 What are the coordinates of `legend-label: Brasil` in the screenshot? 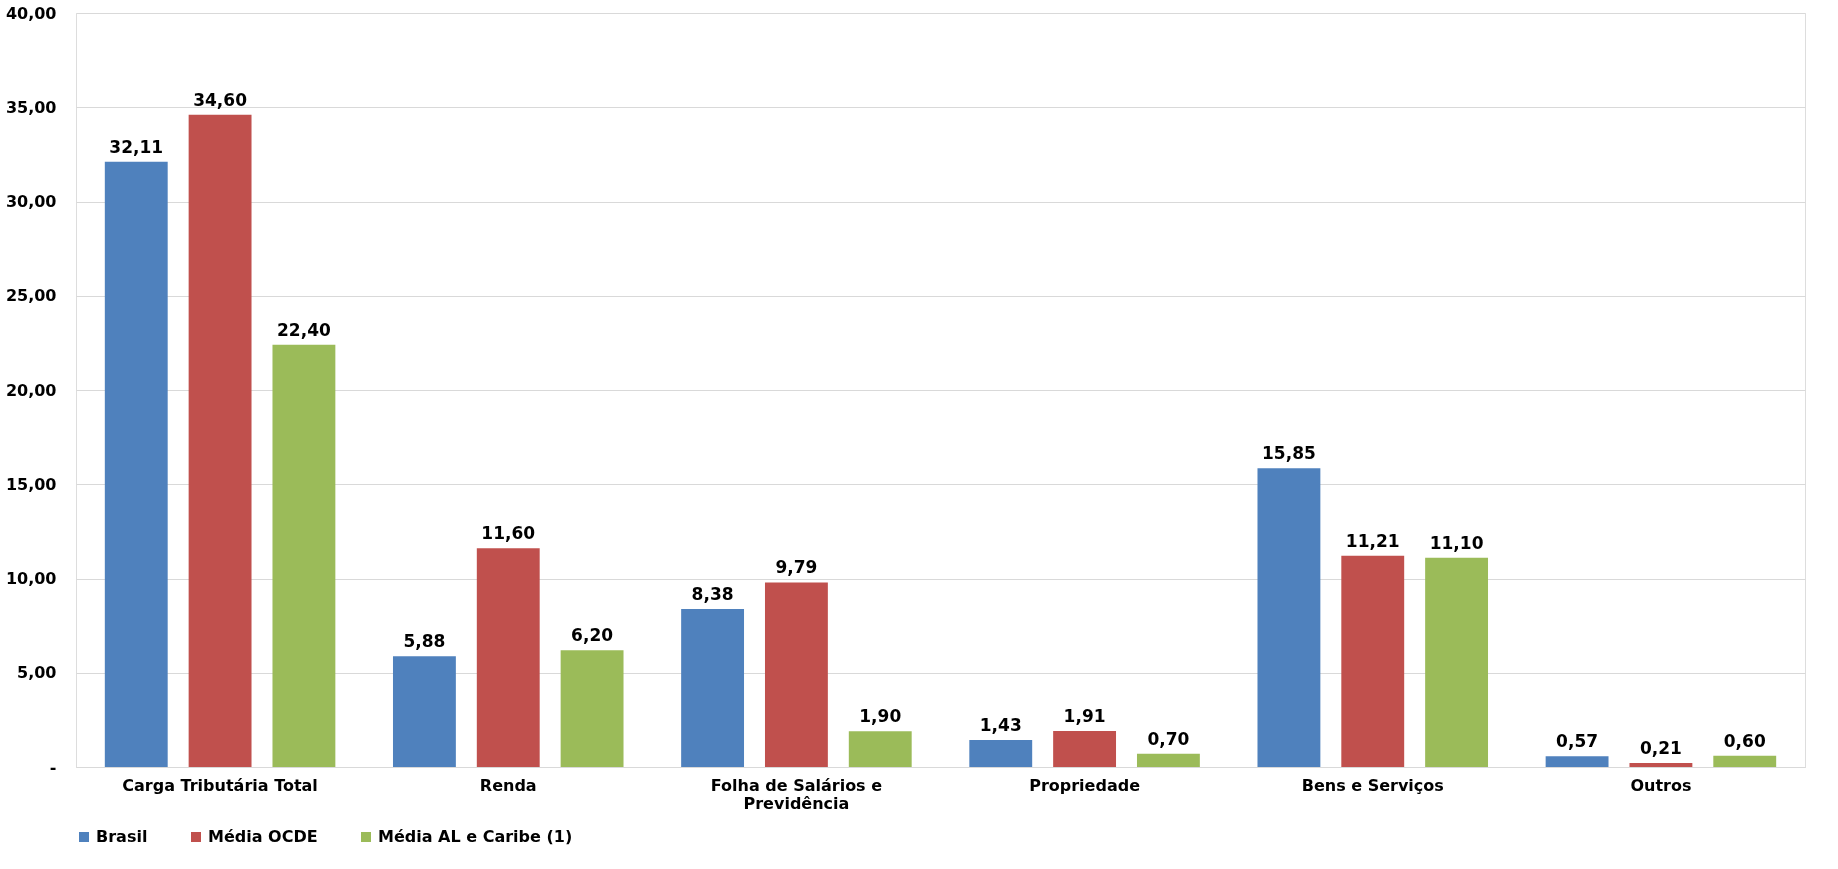 It's located at (122, 836).